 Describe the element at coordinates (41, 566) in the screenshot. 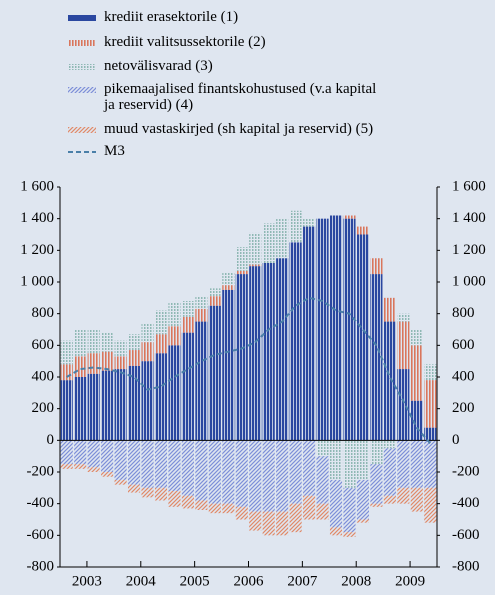

I see `y-tick-label: -800` at that location.